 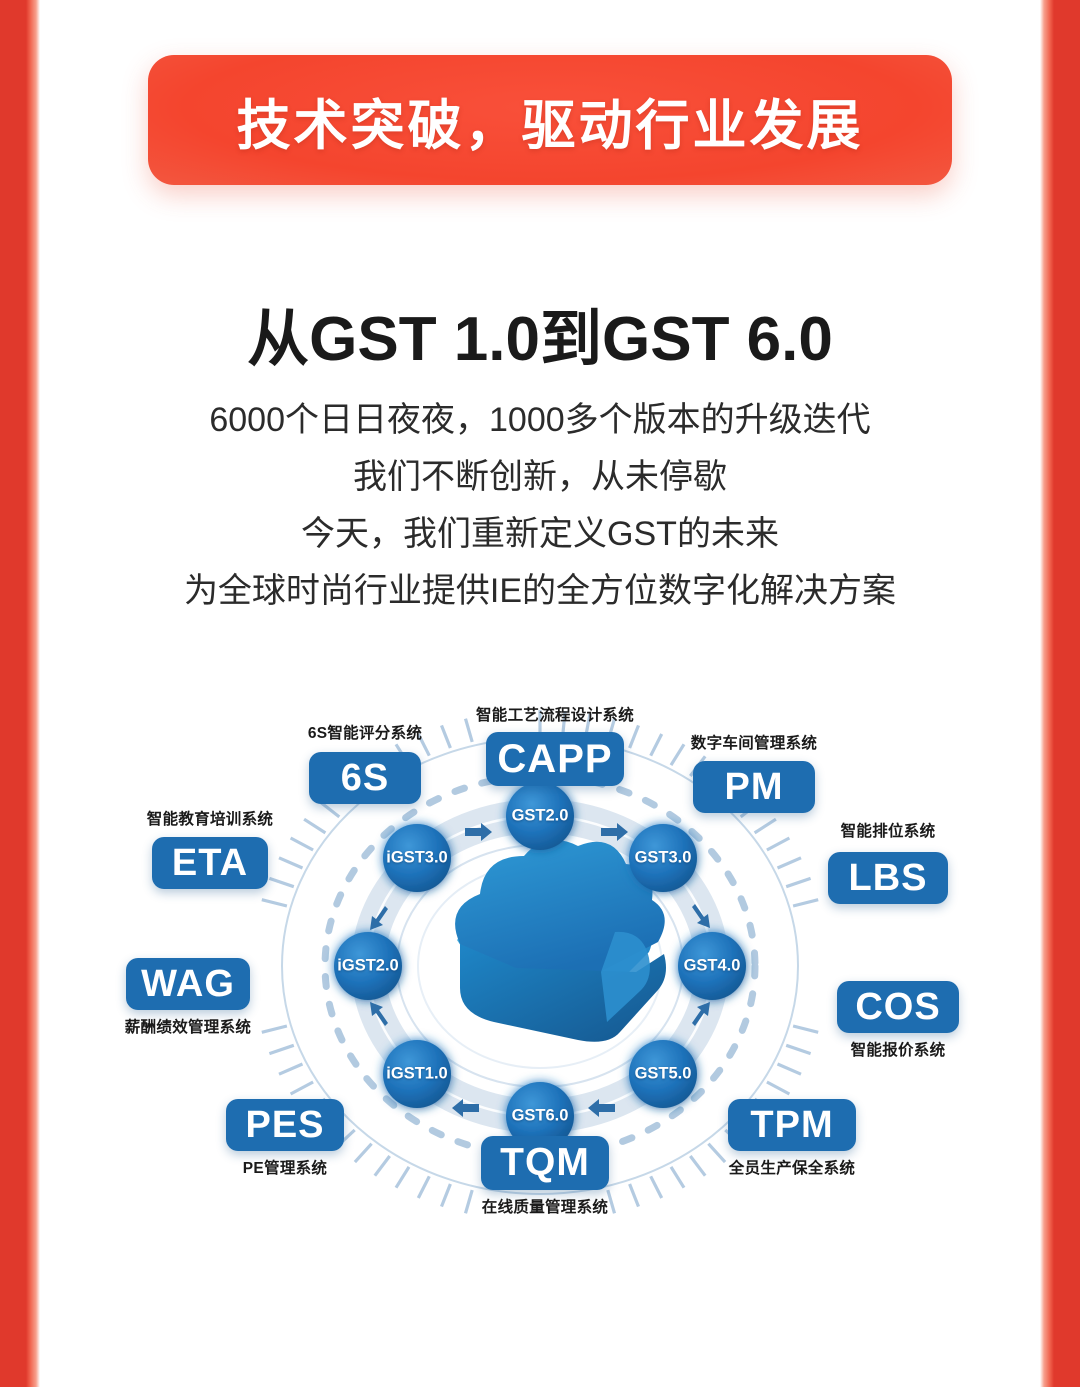 What do you see at coordinates (545, 1163) in the screenshot?
I see `badge-tqm: TQM` at bounding box center [545, 1163].